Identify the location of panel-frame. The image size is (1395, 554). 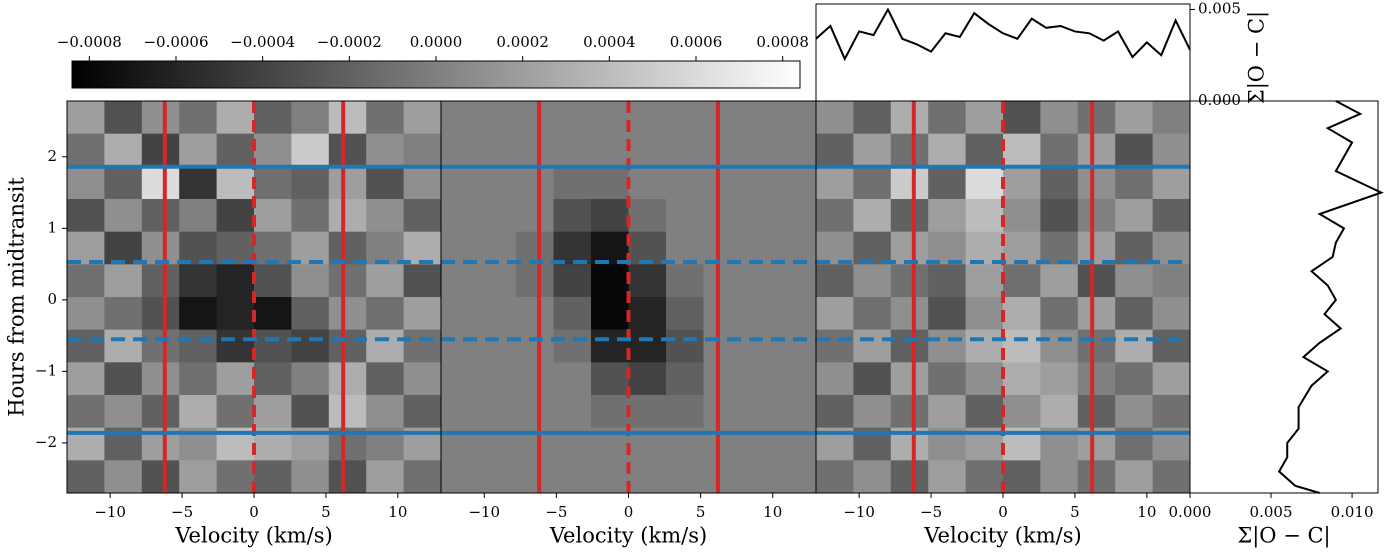
(1284, 297).